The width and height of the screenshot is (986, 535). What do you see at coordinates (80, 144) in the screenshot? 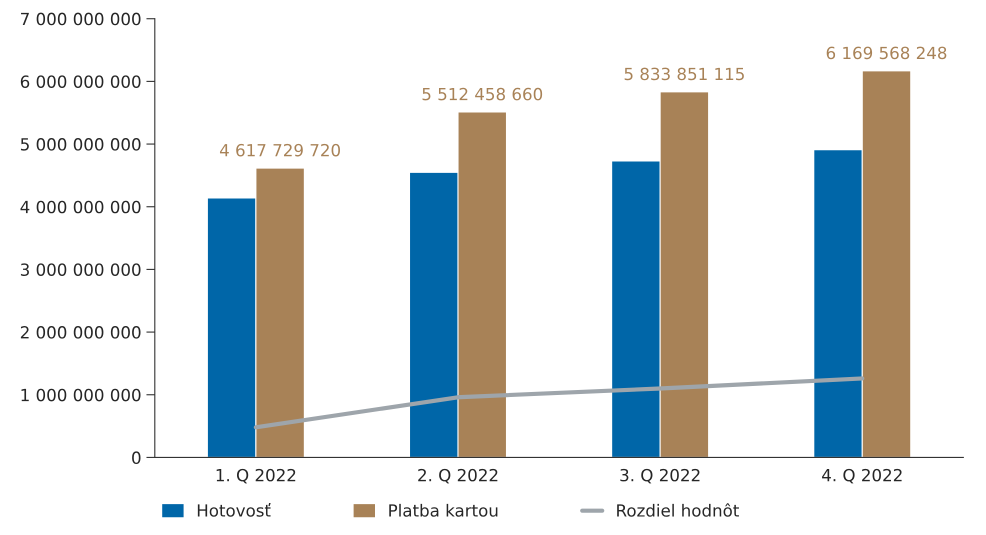
I see `y-tick-label: 5 000 000 000` at bounding box center [80, 144].